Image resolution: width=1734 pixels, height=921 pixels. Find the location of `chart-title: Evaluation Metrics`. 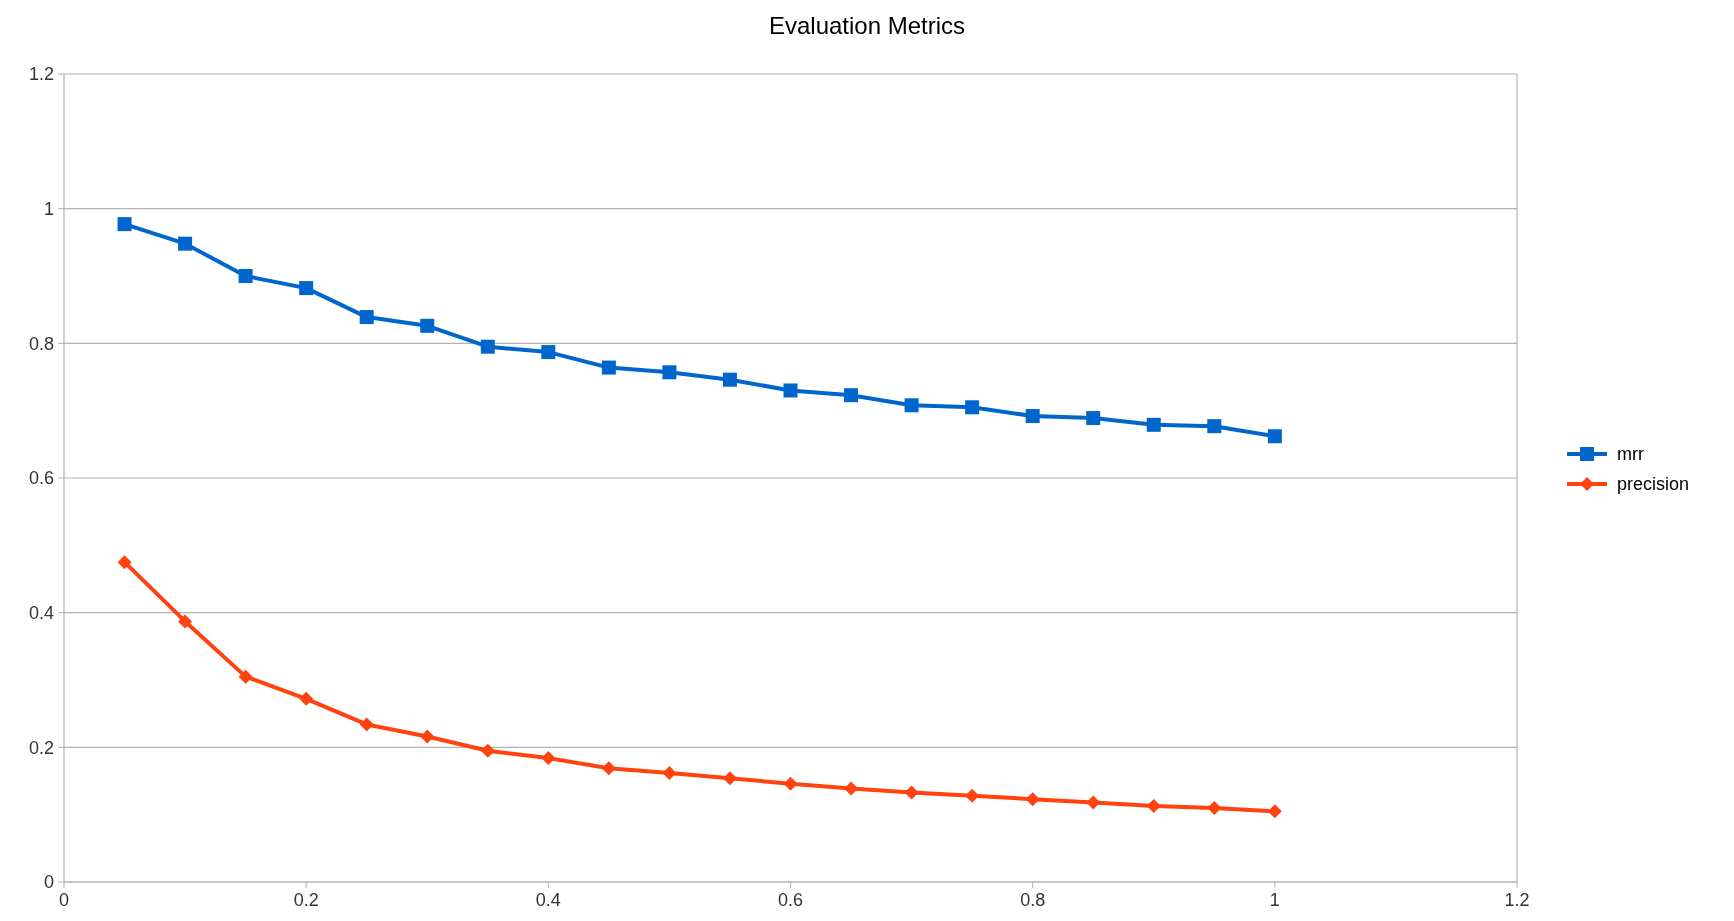

chart-title: Evaluation Metrics is located at coordinates (867, 25).